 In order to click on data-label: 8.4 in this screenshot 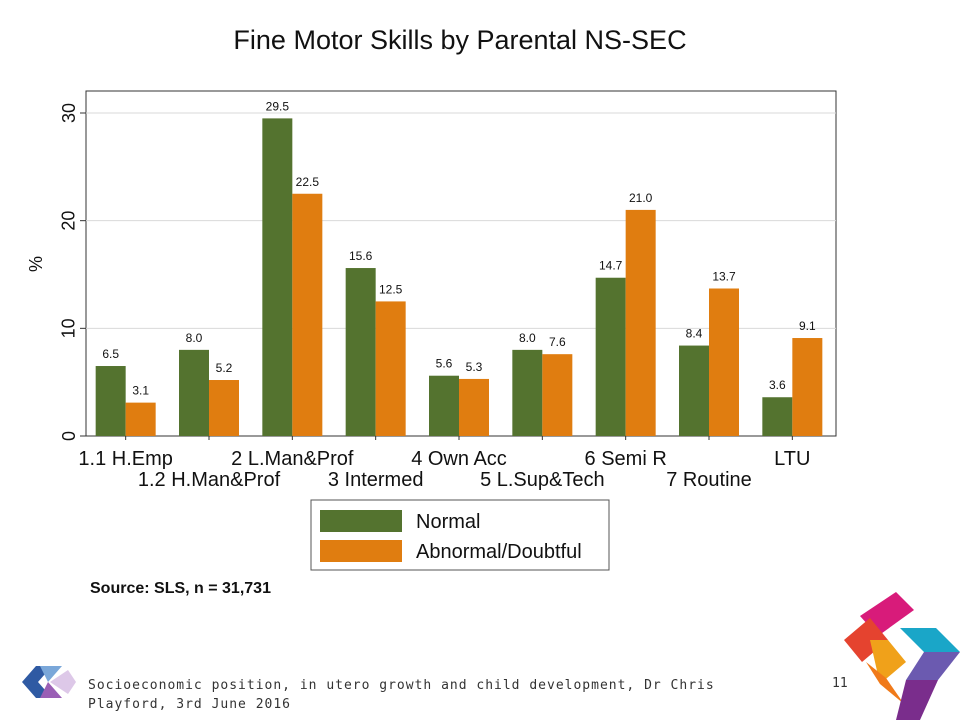, I will do `click(694, 334)`.